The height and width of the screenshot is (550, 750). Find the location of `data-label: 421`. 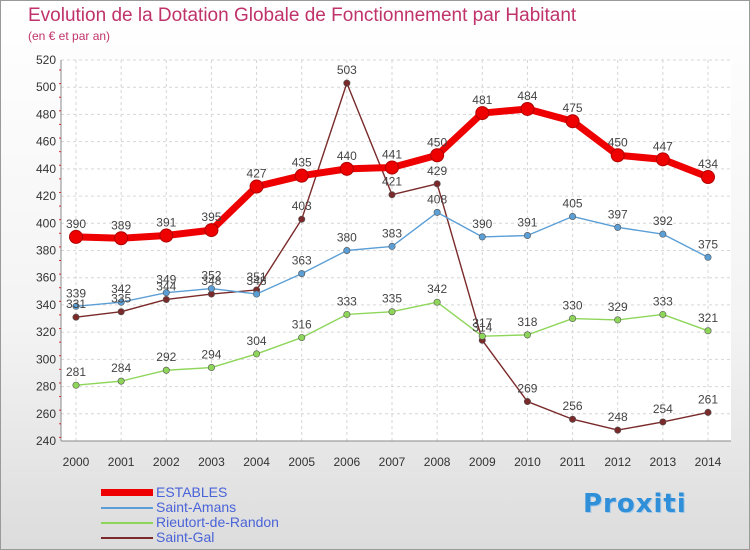

data-label: 421 is located at coordinates (392, 182).